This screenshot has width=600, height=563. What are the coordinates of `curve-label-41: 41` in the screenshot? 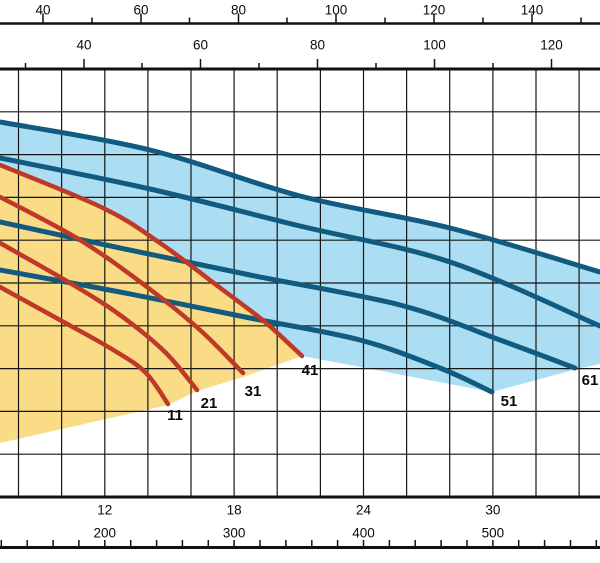 It's located at (310, 370).